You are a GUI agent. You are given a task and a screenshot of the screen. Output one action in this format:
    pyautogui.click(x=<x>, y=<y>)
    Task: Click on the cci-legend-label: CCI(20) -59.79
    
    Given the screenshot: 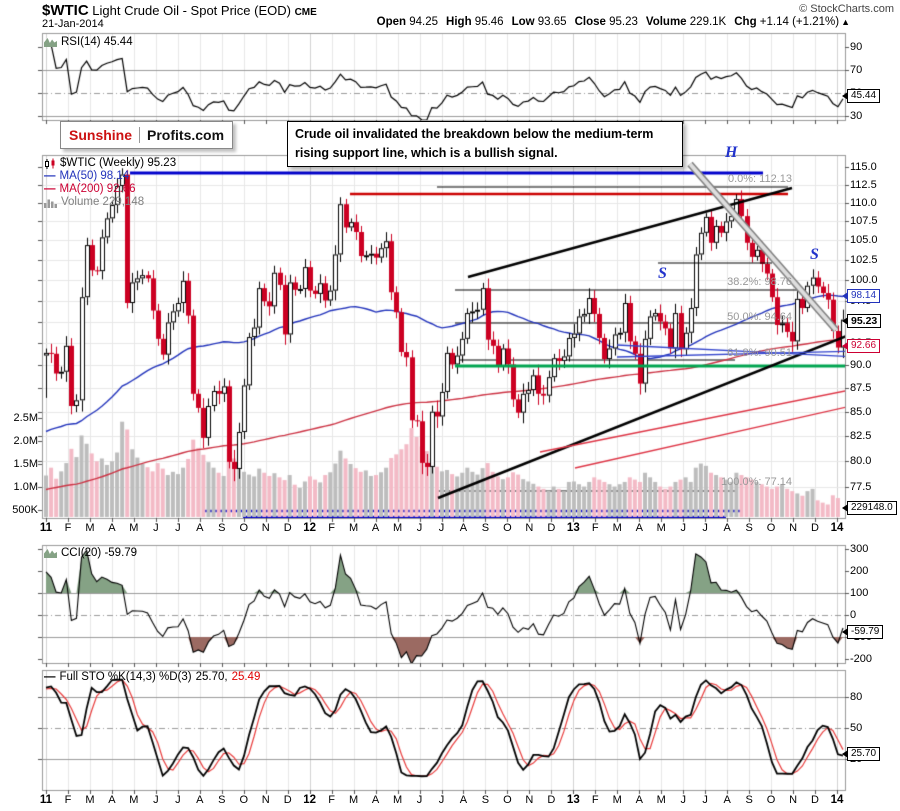 What is the action you would take?
    pyautogui.click(x=99, y=553)
    